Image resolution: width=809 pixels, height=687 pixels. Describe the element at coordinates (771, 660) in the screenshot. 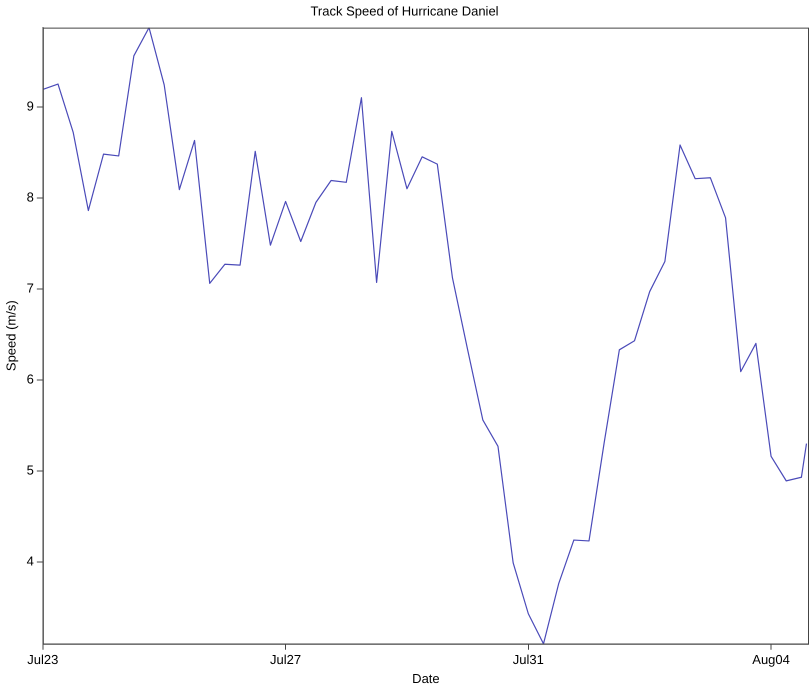

I see `x-tick-label: Aug04` at that location.